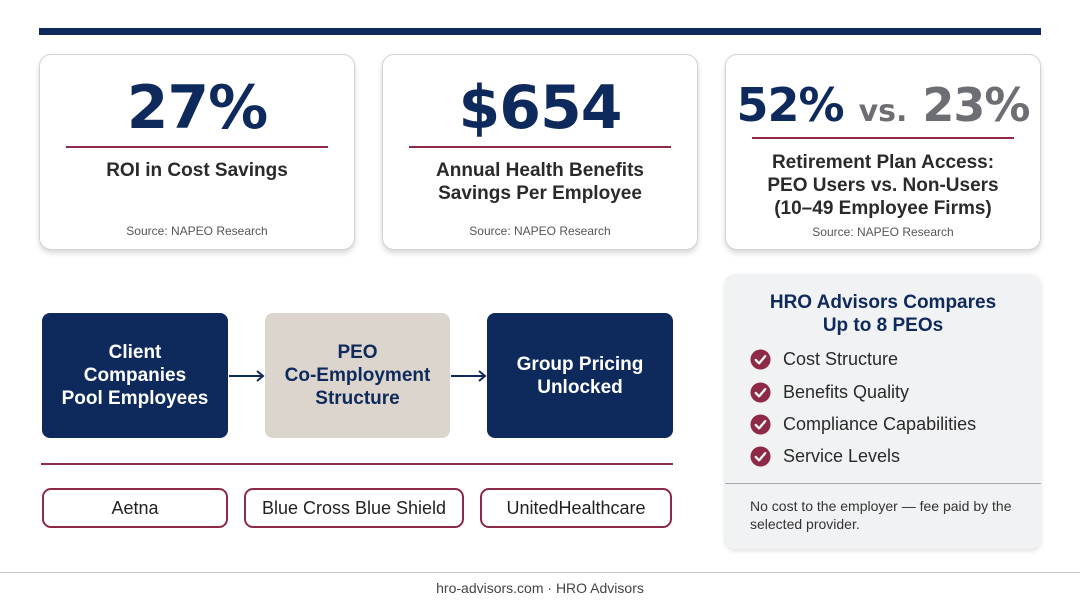 This screenshot has width=1080, height=603. Describe the element at coordinates (883, 314) in the screenshot. I see `compare-title: HRO Advisors Compares Up to 8 PEOs` at that location.